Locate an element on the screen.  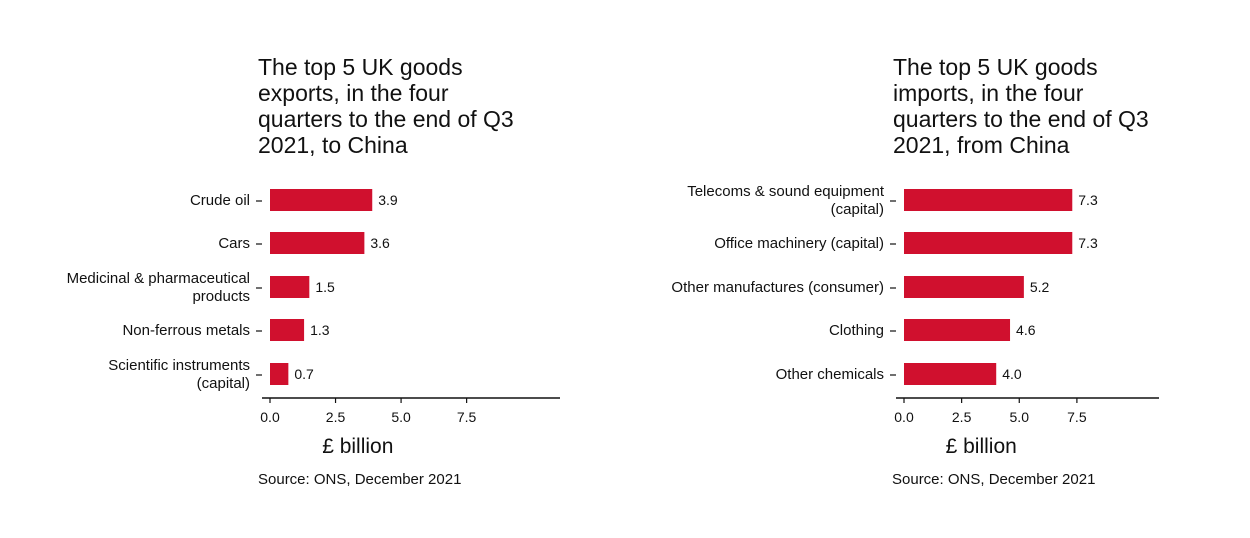
data-label-3: 4.6 is located at coordinates (1026, 330).